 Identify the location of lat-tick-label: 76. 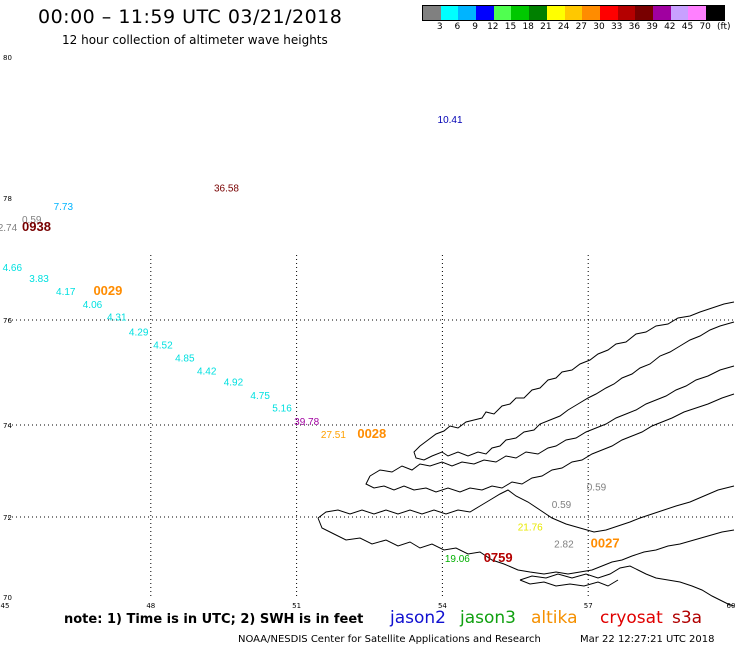
(7, 321).